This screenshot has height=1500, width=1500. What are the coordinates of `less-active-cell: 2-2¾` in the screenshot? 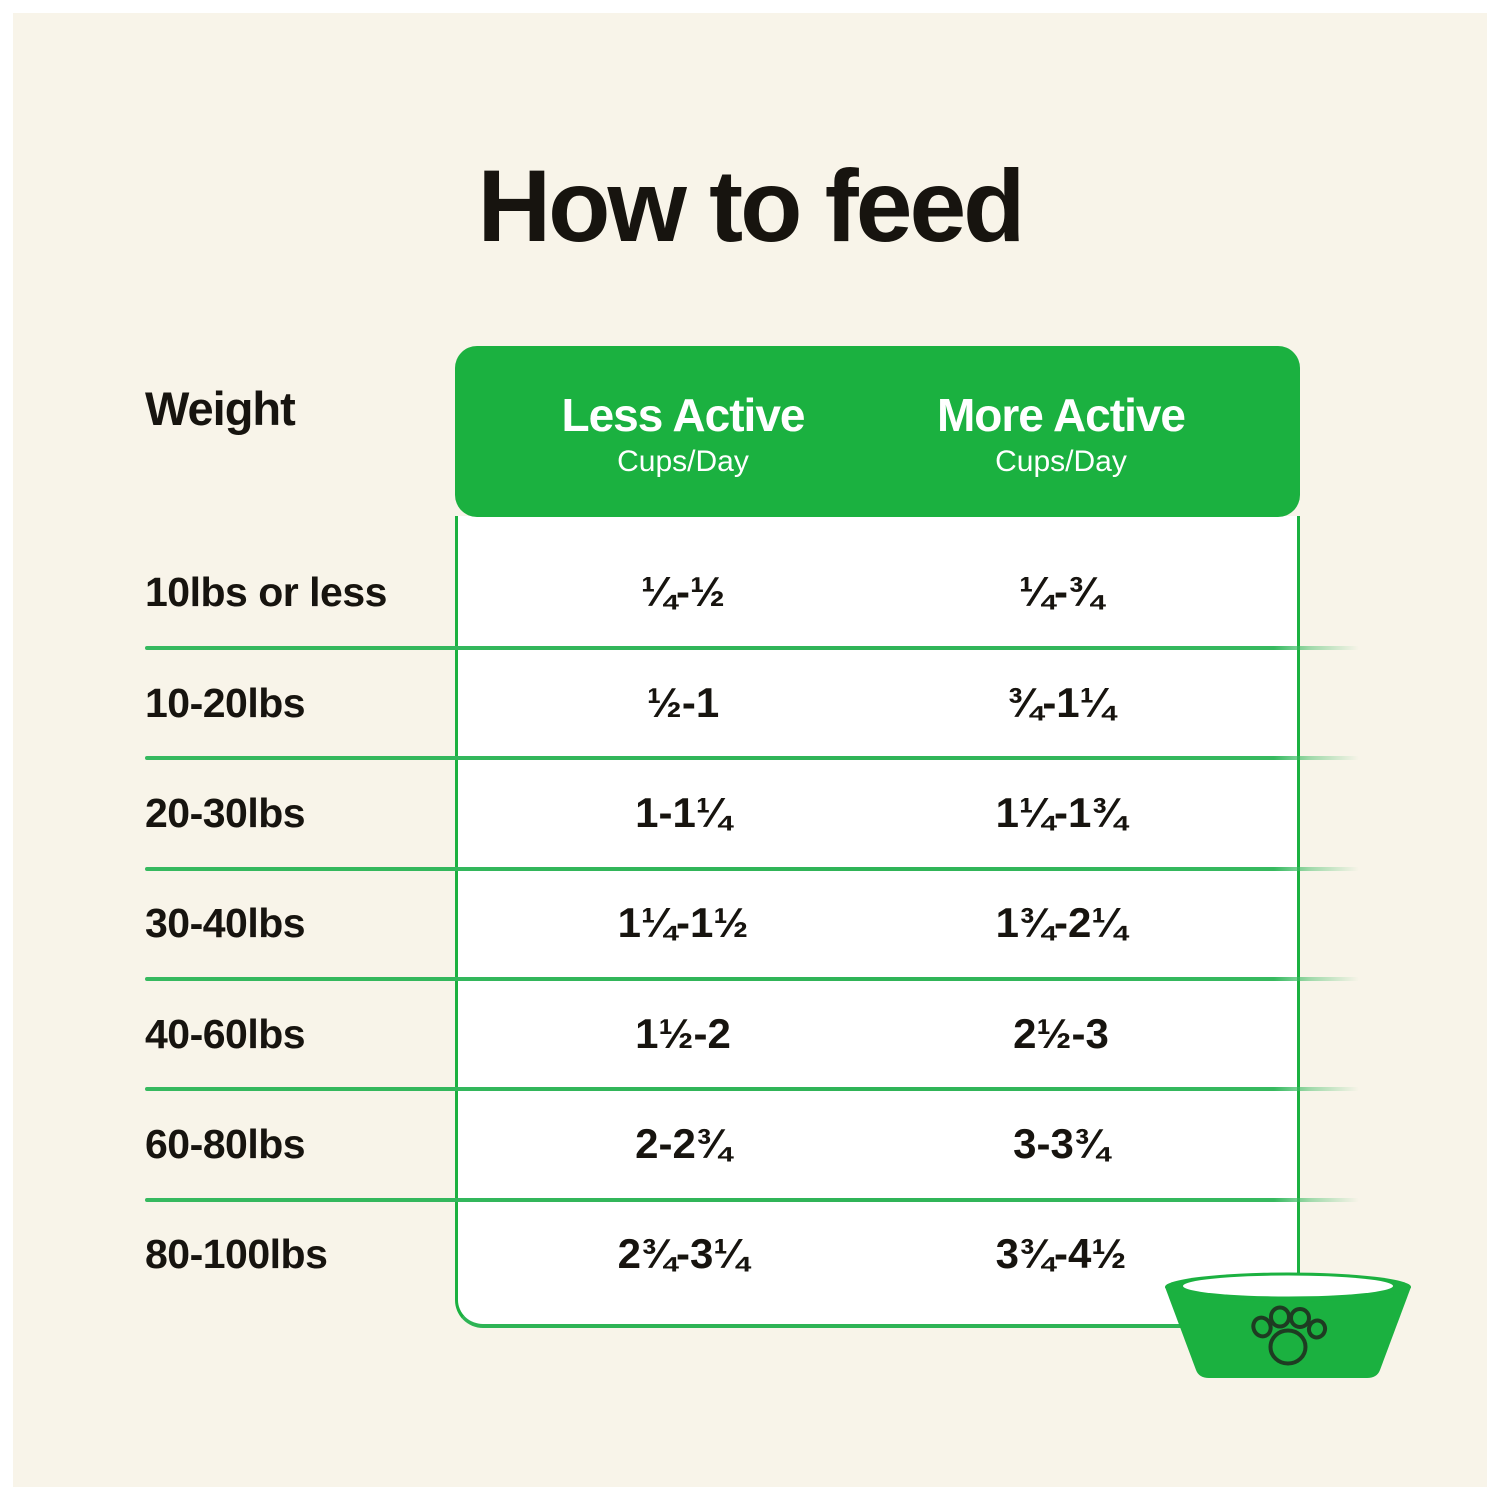 It's located at (683, 1143).